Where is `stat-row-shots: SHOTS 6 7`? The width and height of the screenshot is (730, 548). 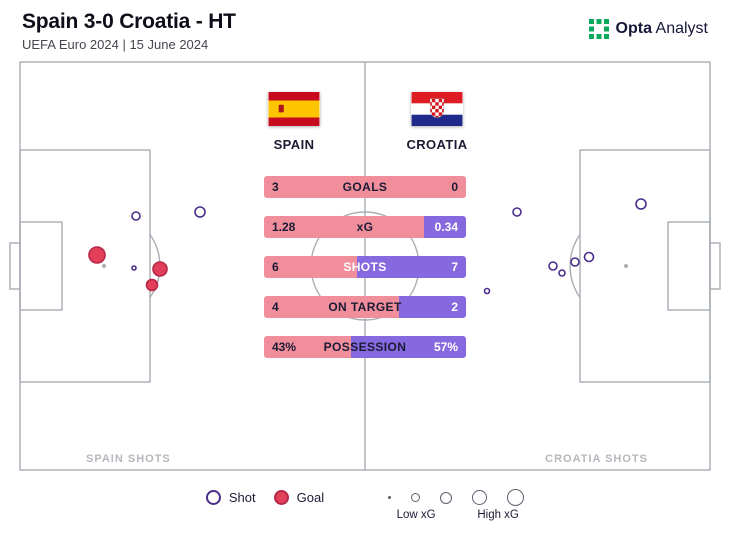 stat-row-shots: SHOTS 6 7 is located at coordinates (365, 267).